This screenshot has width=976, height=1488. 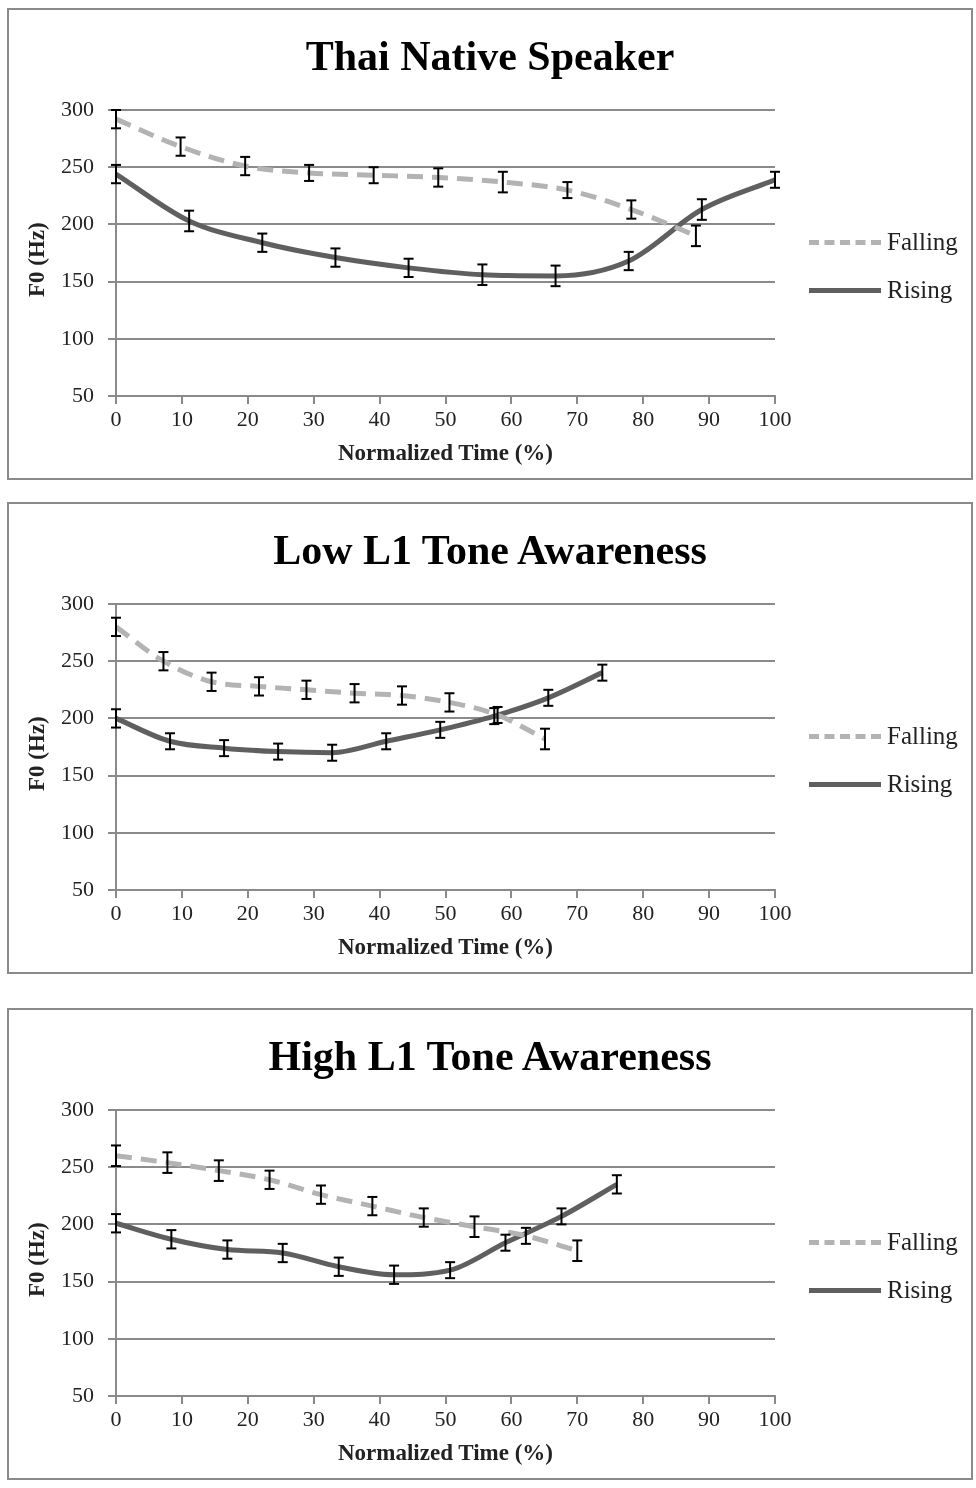 What do you see at coordinates (490, 550) in the screenshot?
I see `chart-title: Low L1 Tone Awareness` at bounding box center [490, 550].